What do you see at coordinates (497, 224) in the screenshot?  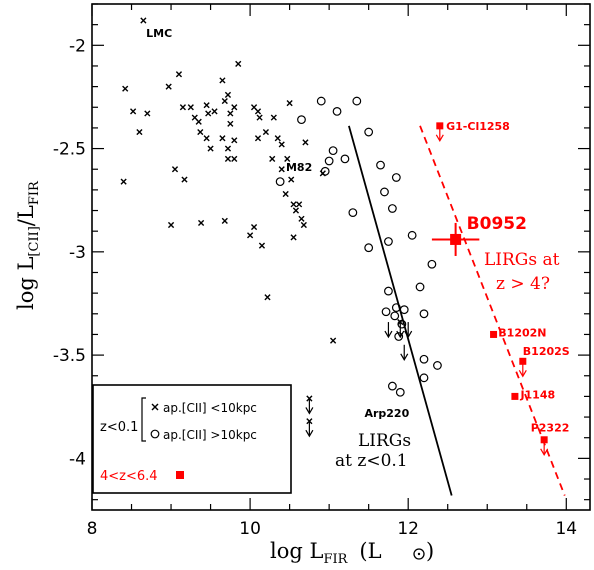 I see `annotation-label: B0952` at bounding box center [497, 224].